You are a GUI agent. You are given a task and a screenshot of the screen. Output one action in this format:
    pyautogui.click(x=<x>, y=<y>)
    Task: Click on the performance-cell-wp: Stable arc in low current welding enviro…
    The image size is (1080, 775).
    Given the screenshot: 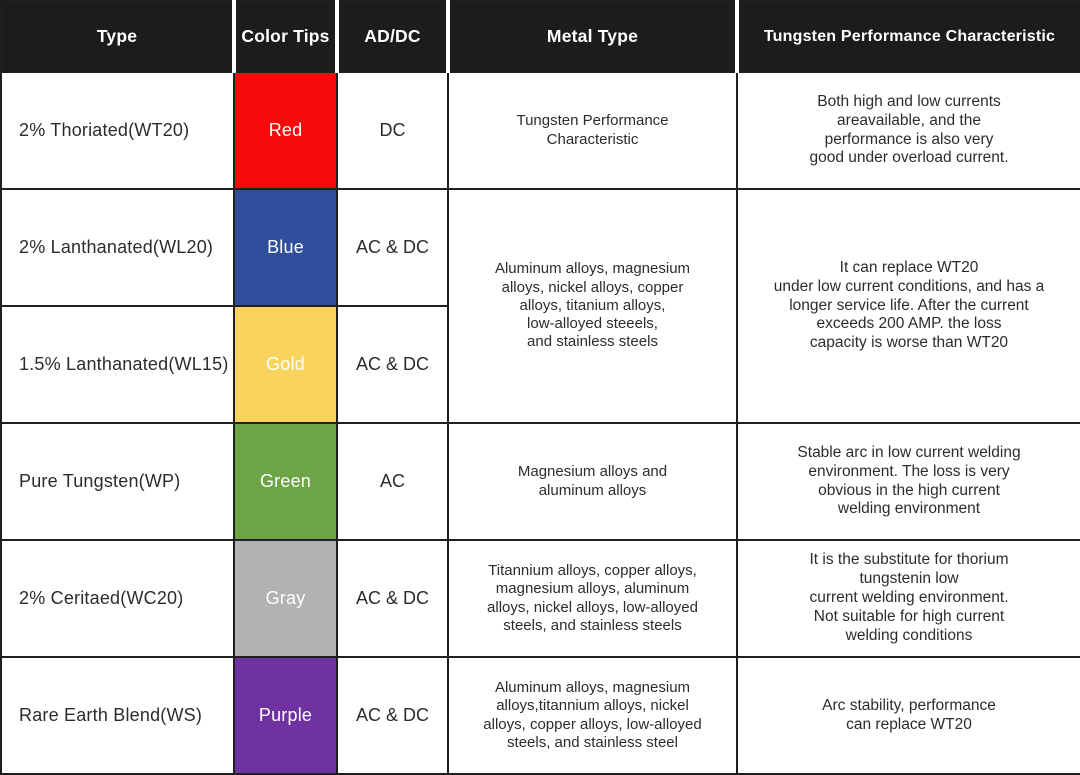 What is the action you would take?
    pyautogui.click(x=908, y=481)
    